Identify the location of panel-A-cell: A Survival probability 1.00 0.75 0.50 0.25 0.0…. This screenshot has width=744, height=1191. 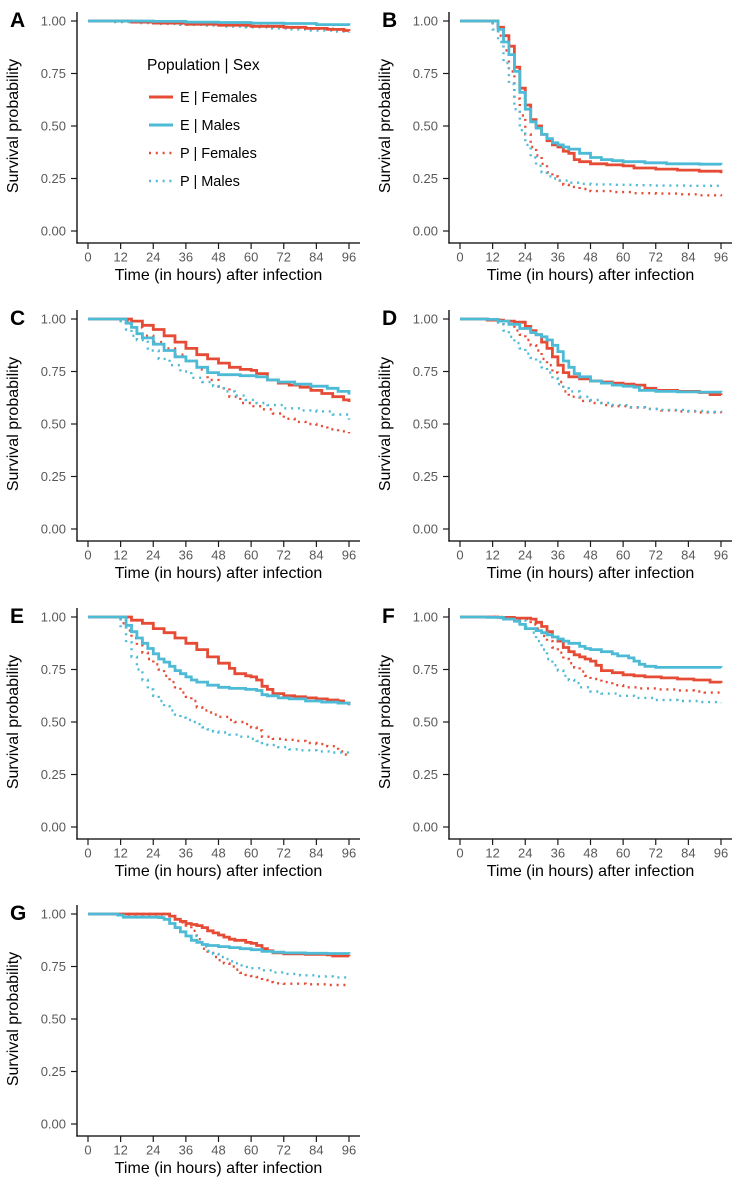
(186, 149).